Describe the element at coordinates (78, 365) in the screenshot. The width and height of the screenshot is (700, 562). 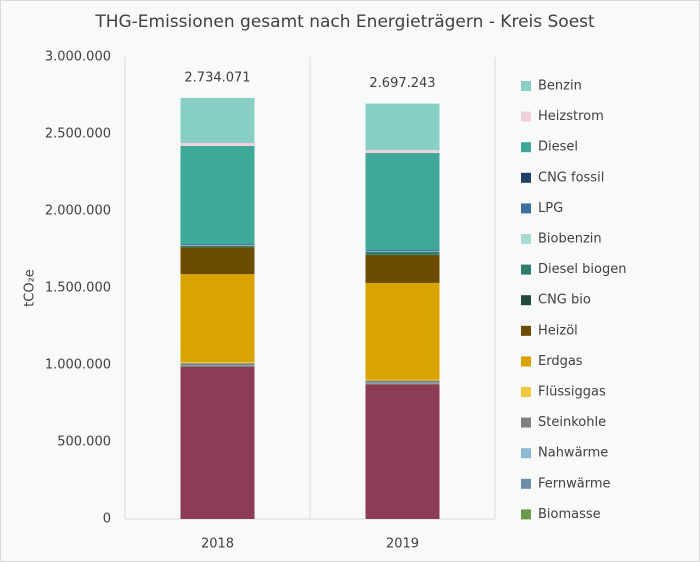
I see `y-tick-label: 1.000.000` at that location.